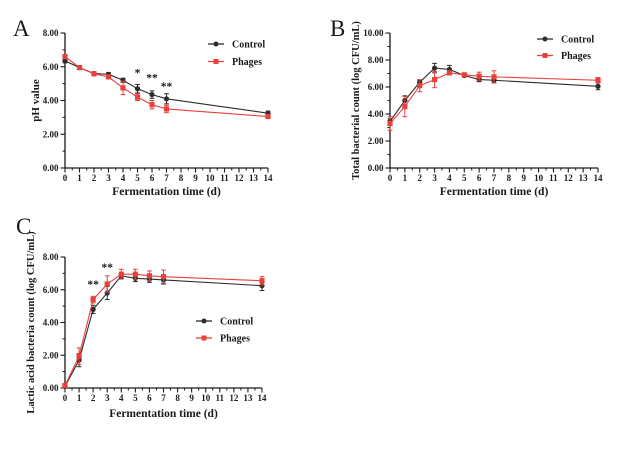 This screenshot has width=638, height=449. Describe the element at coordinates (23, 226) in the screenshot. I see `panel-letter: C` at that location.